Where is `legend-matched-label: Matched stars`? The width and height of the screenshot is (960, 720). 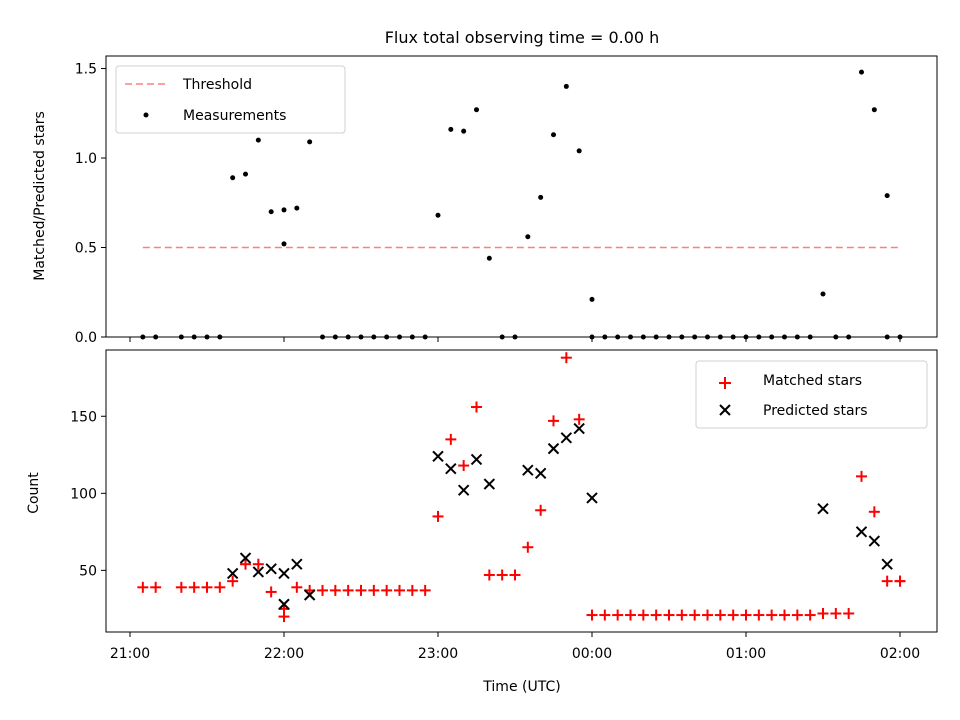 legend-matched-label: Matched stars is located at coordinates (812, 381).